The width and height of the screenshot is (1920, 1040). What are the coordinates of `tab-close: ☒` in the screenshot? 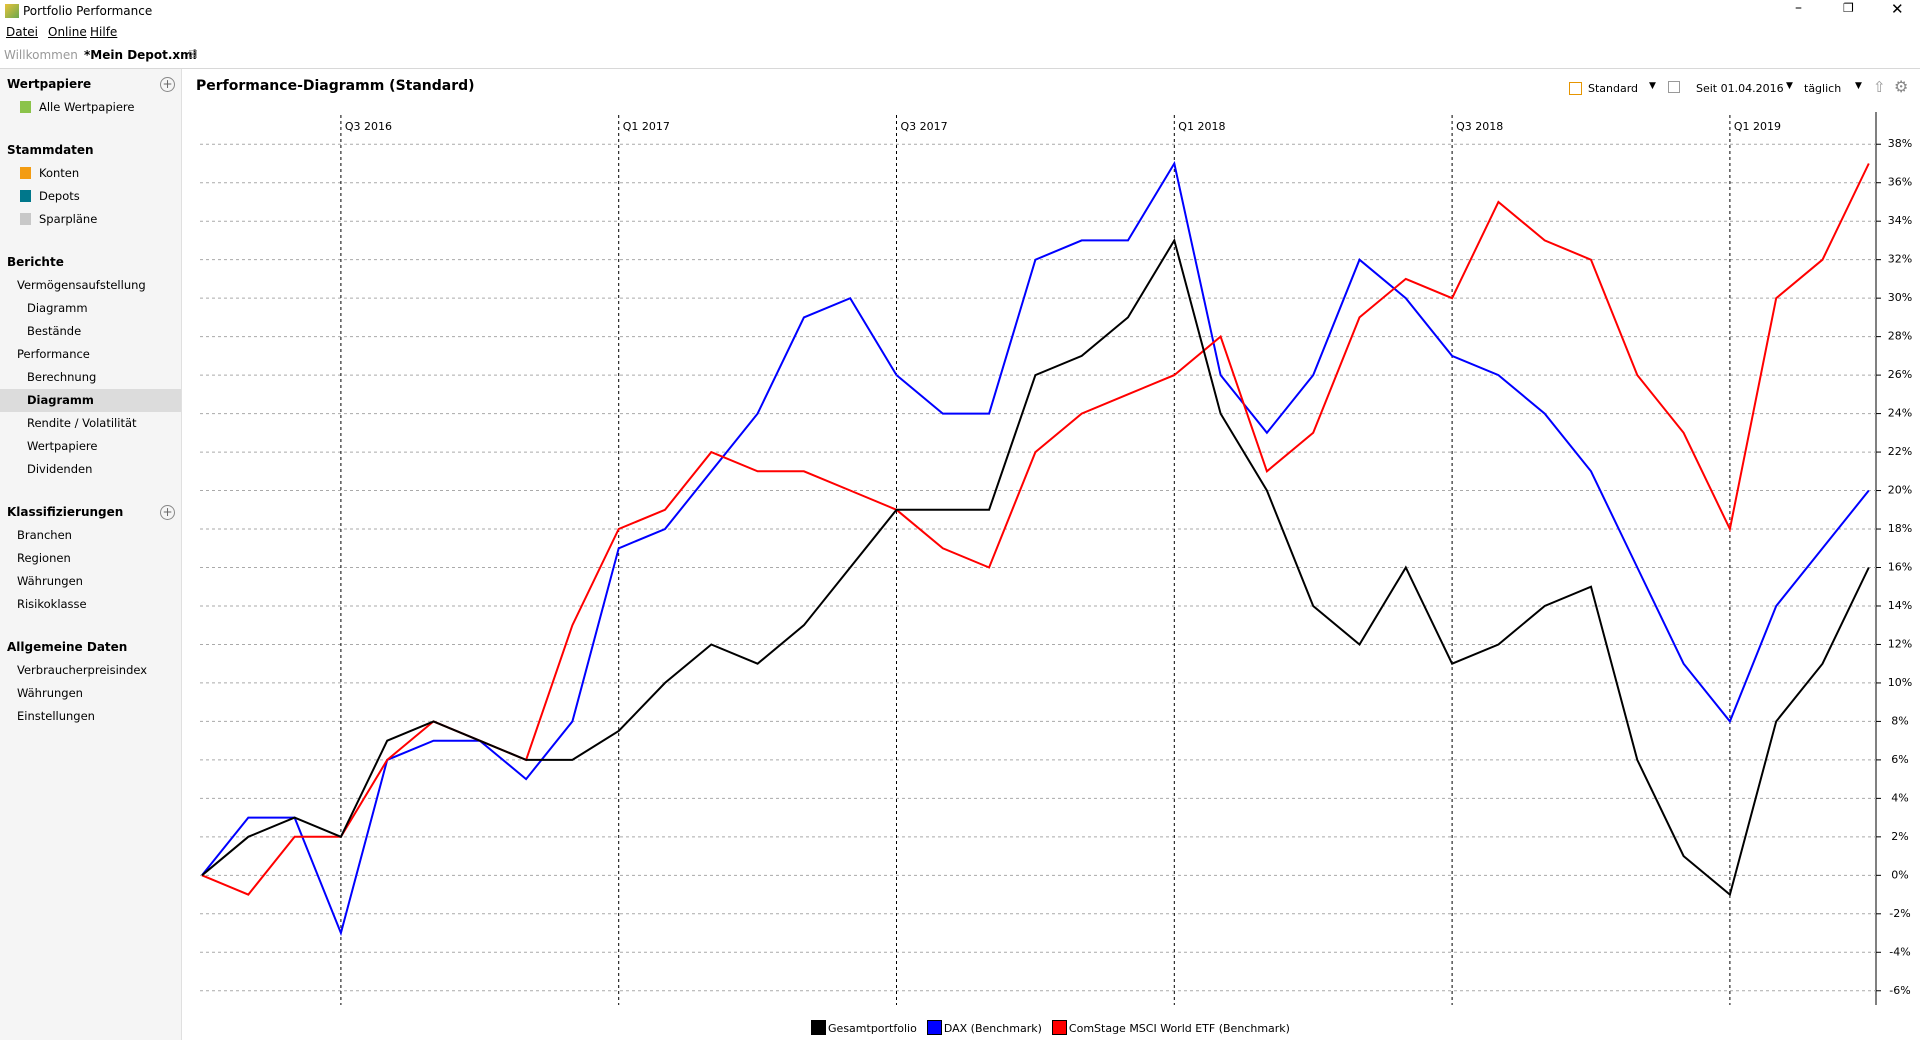 It's located at (193, 54).